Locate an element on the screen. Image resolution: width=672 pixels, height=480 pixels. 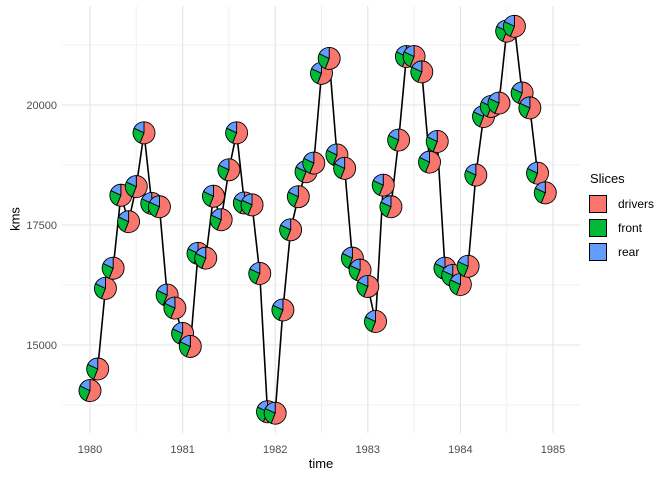
legend-key-front-swatch is located at coordinates (598, 228).